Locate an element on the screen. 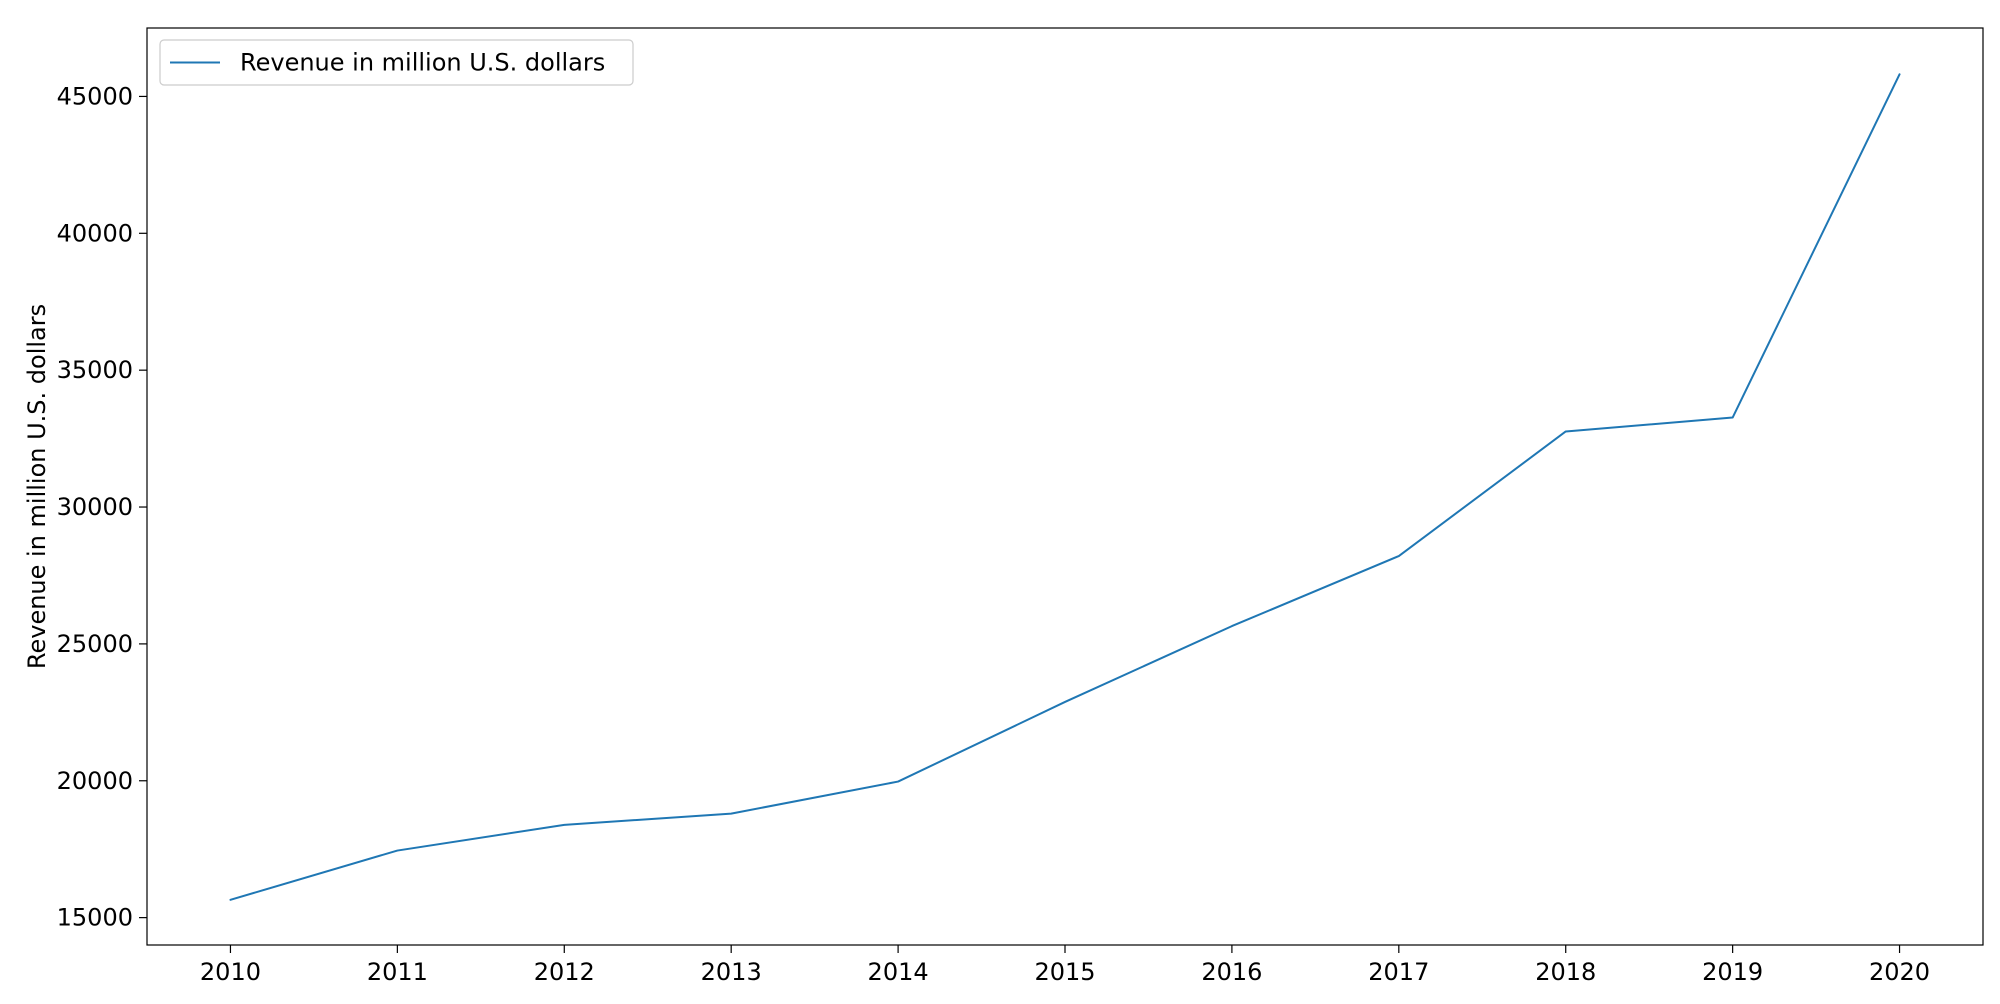  x-tick-label: 2013 is located at coordinates (731, 972).